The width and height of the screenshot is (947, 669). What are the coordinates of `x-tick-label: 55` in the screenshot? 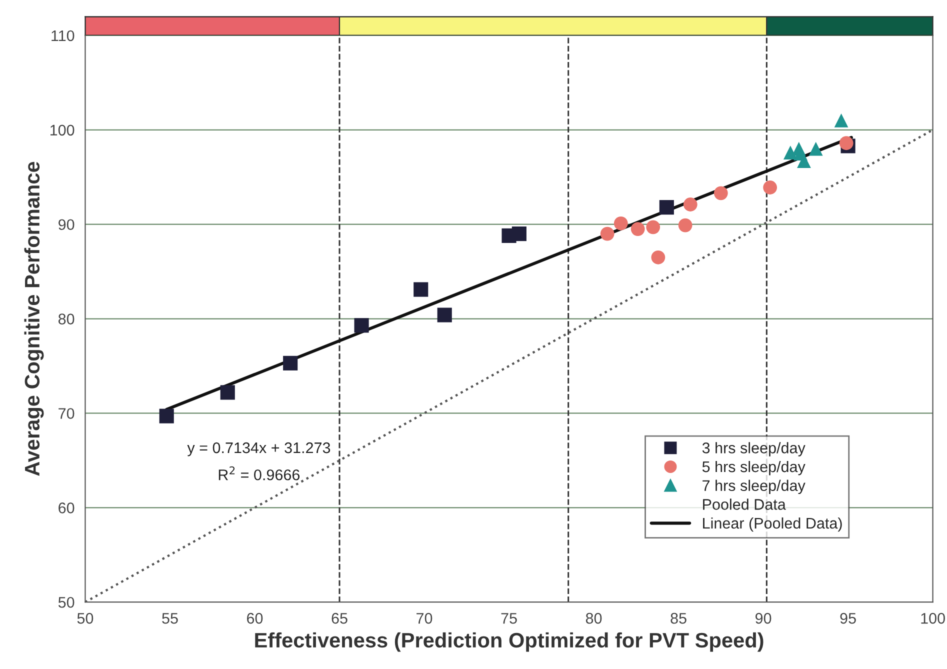 It's located at (170, 618).